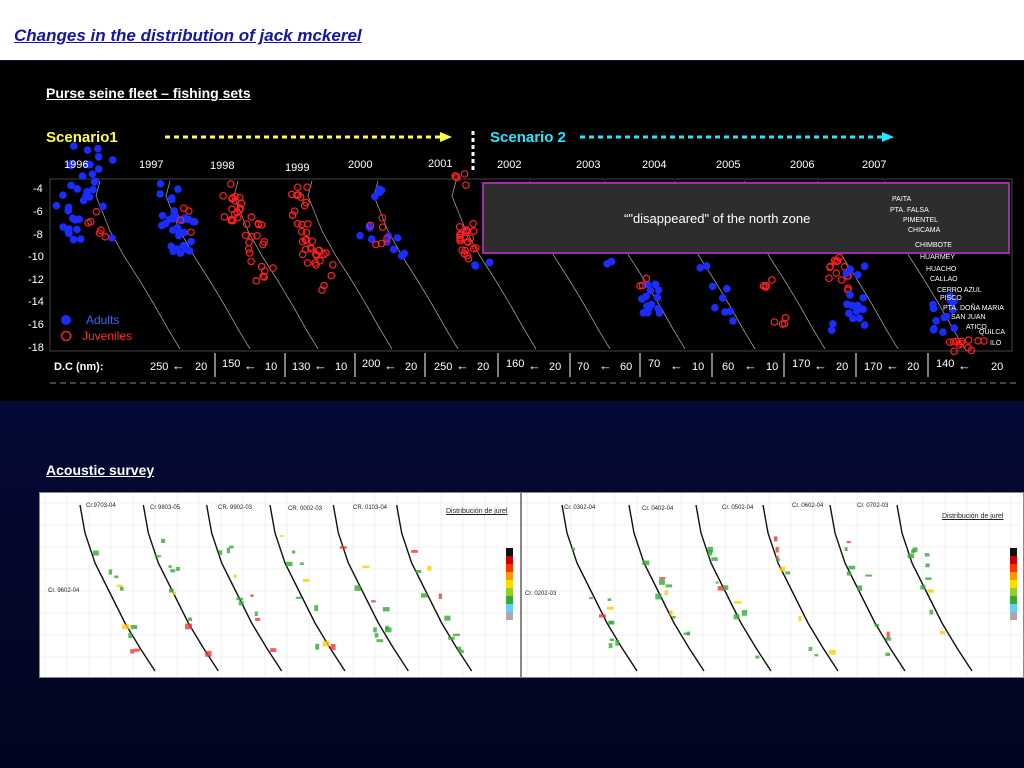 The image size is (1024, 768). What do you see at coordinates (36, 257) in the screenshot?
I see `y-tick: -10` at bounding box center [36, 257].